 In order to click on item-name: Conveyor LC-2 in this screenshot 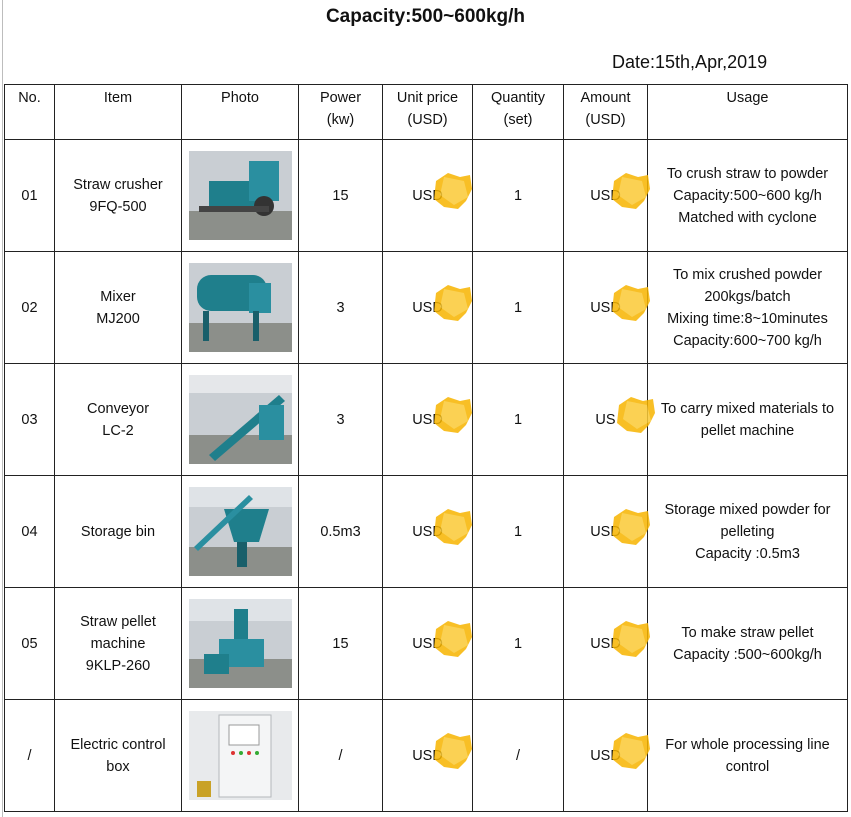, I will do `click(118, 419)`.